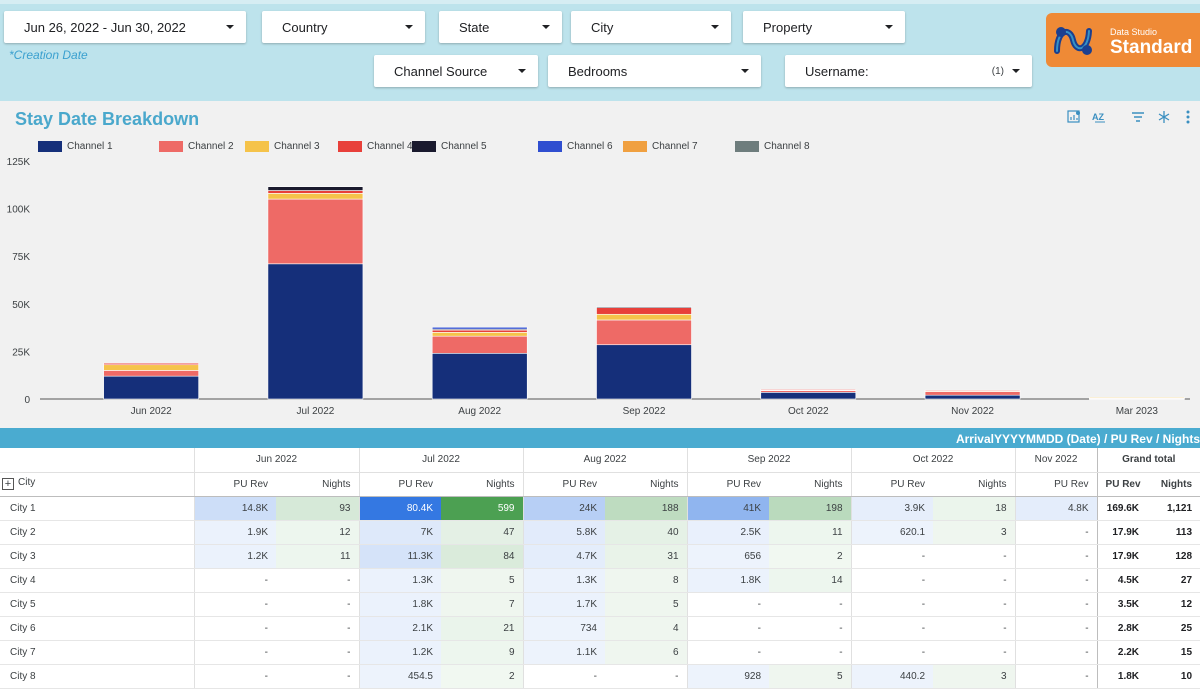 The image size is (1200, 689). What do you see at coordinates (660, 146) in the screenshot?
I see `legend-item: Channel 7` at bounding box center [660, 146].